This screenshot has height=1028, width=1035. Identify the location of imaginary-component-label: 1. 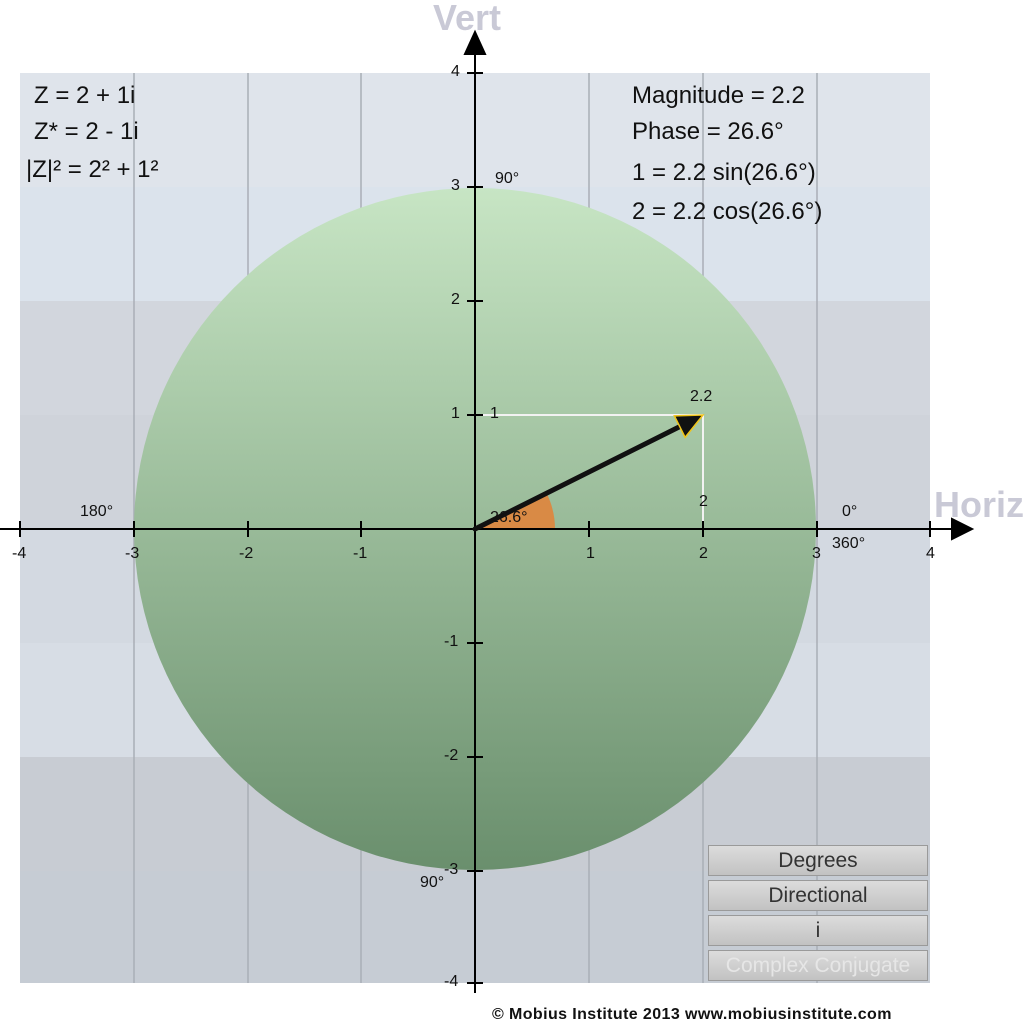
(494, 413).